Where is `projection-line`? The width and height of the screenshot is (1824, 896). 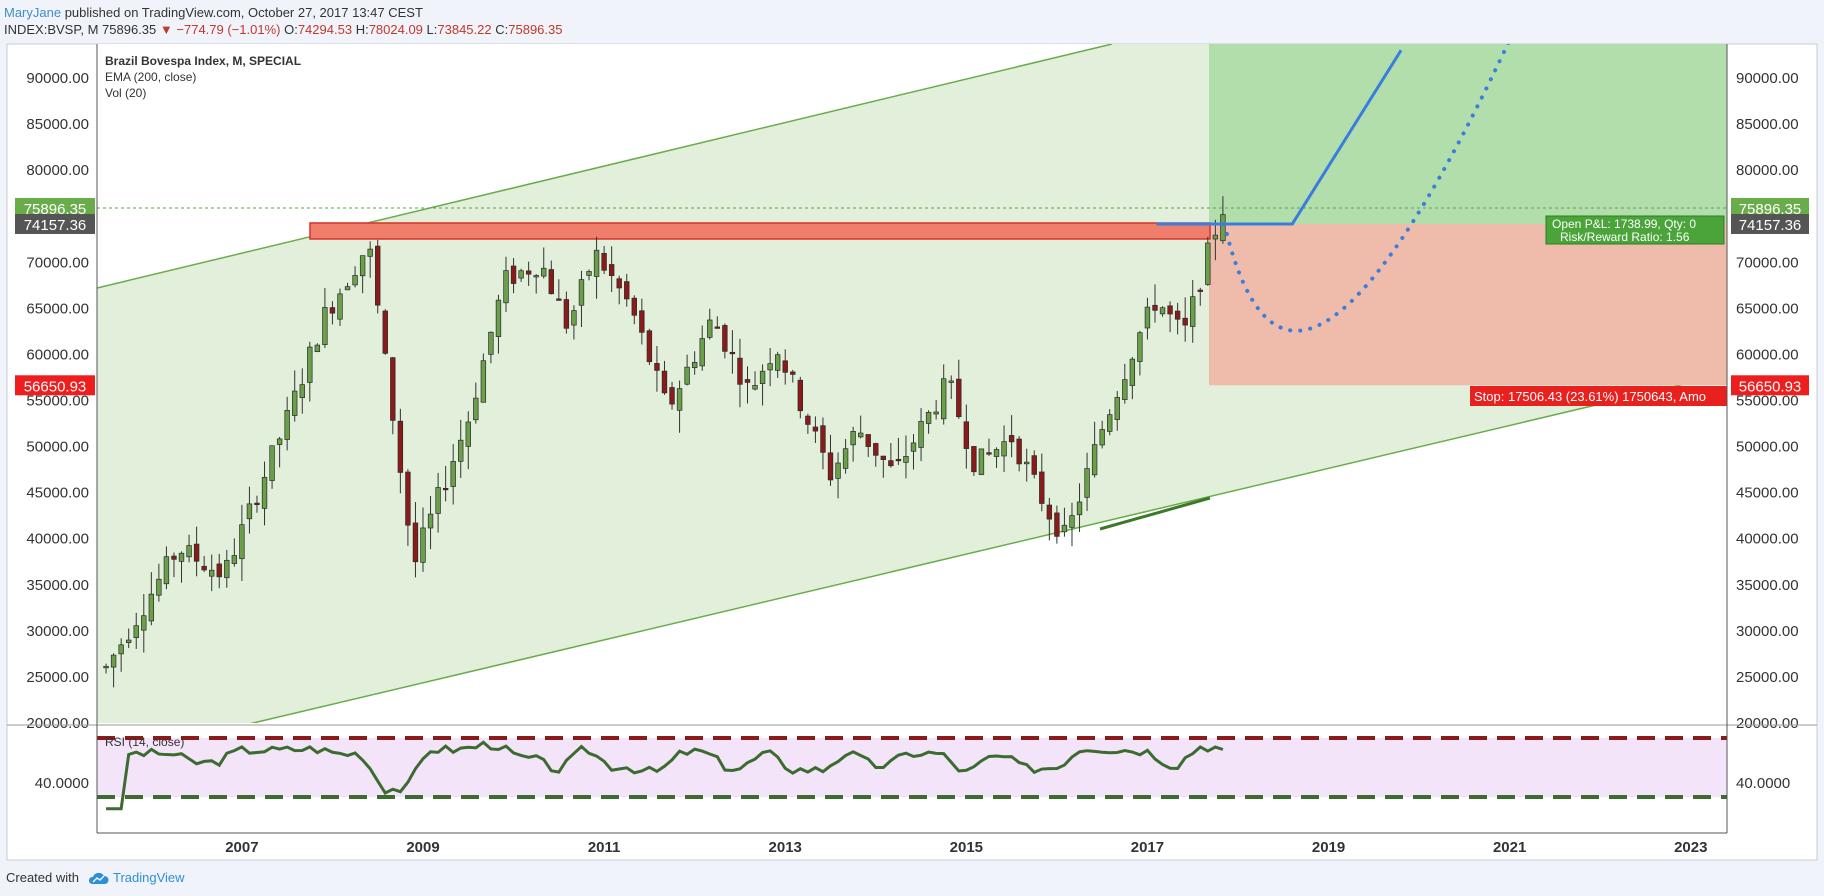 projection-line is located at coordinates (1279, 137).